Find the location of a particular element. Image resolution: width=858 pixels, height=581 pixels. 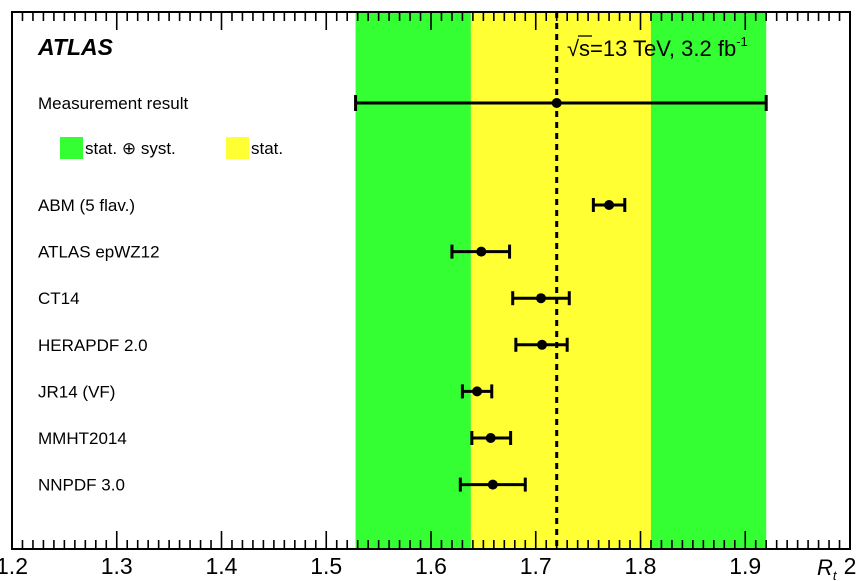

legend: stat. ⊕ syst. stat. is located at coordinates (171, 148).